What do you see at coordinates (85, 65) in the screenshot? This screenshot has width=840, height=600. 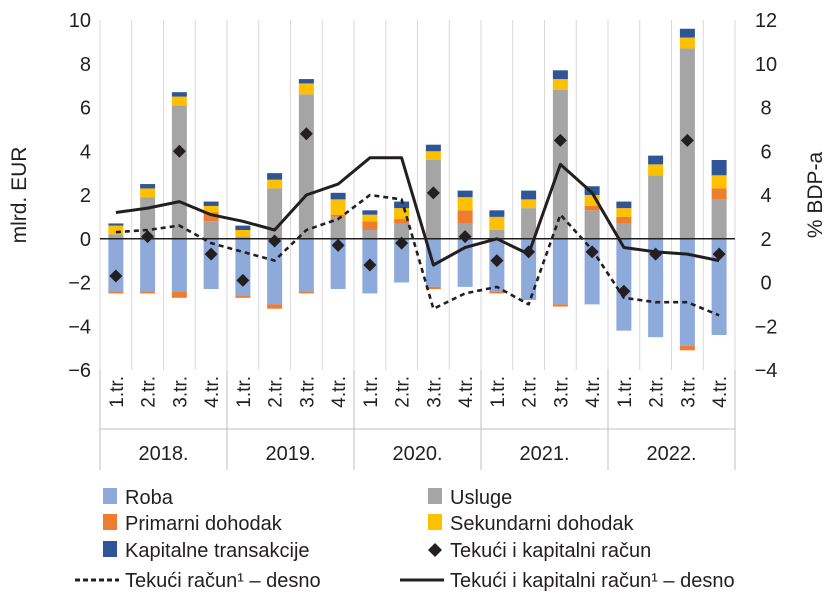 I see `y-tick-left: 8` at bounding box center [85, 65].